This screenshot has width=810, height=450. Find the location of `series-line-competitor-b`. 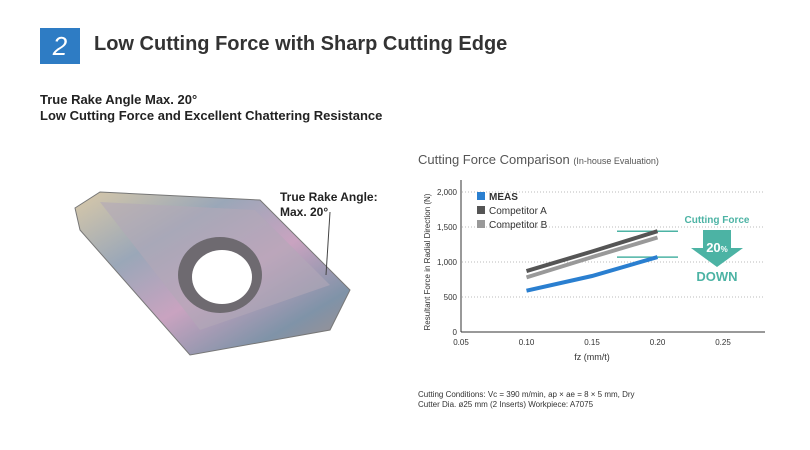

series-line-competitor-b is located at coordinates (592, 257).